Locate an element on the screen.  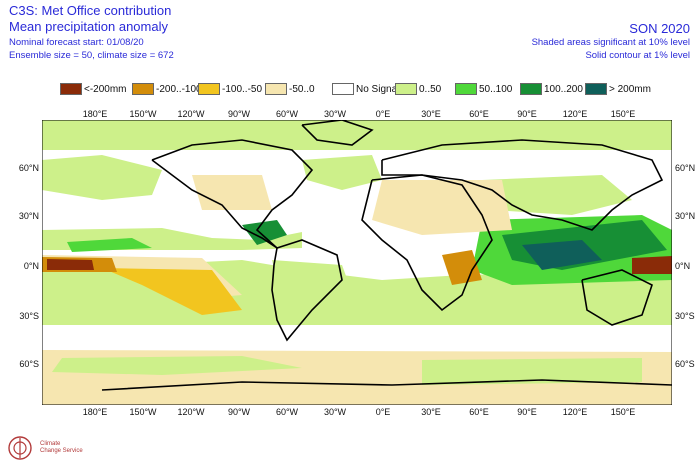
eurasia-coast is located at coordinates (522, 185).